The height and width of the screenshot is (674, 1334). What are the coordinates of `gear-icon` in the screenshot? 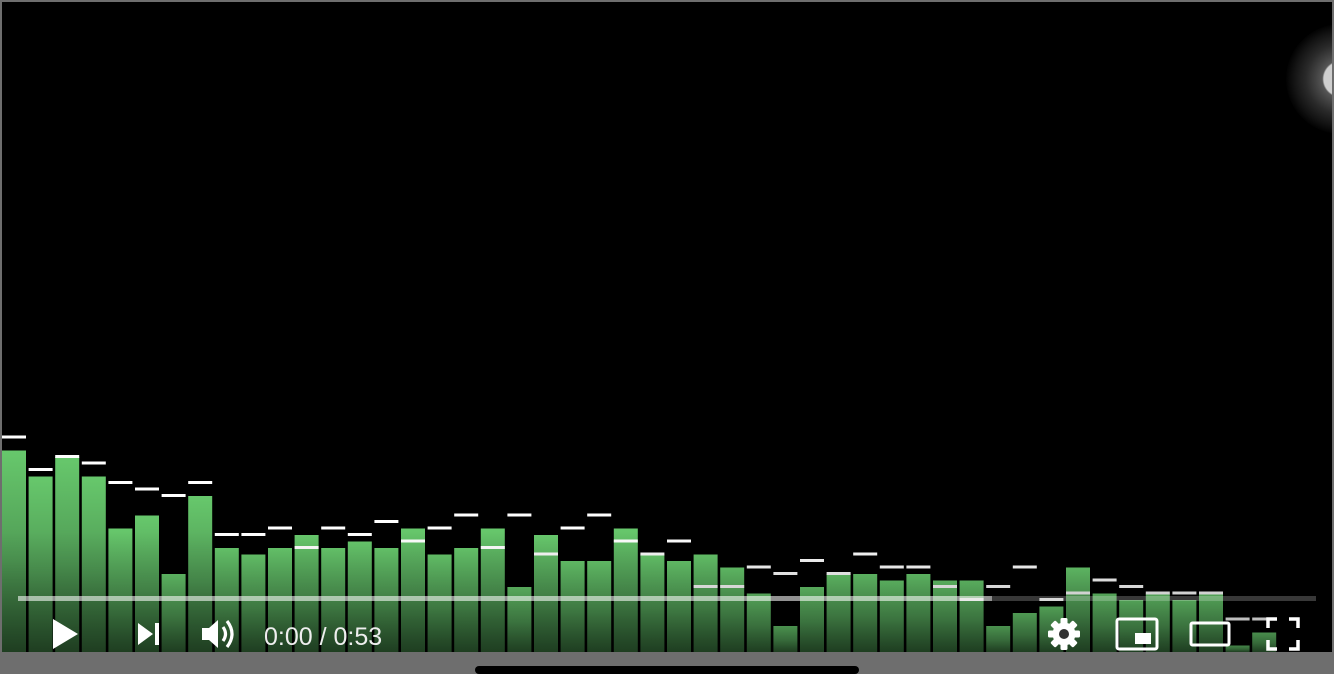 It's located at (1064, 634).